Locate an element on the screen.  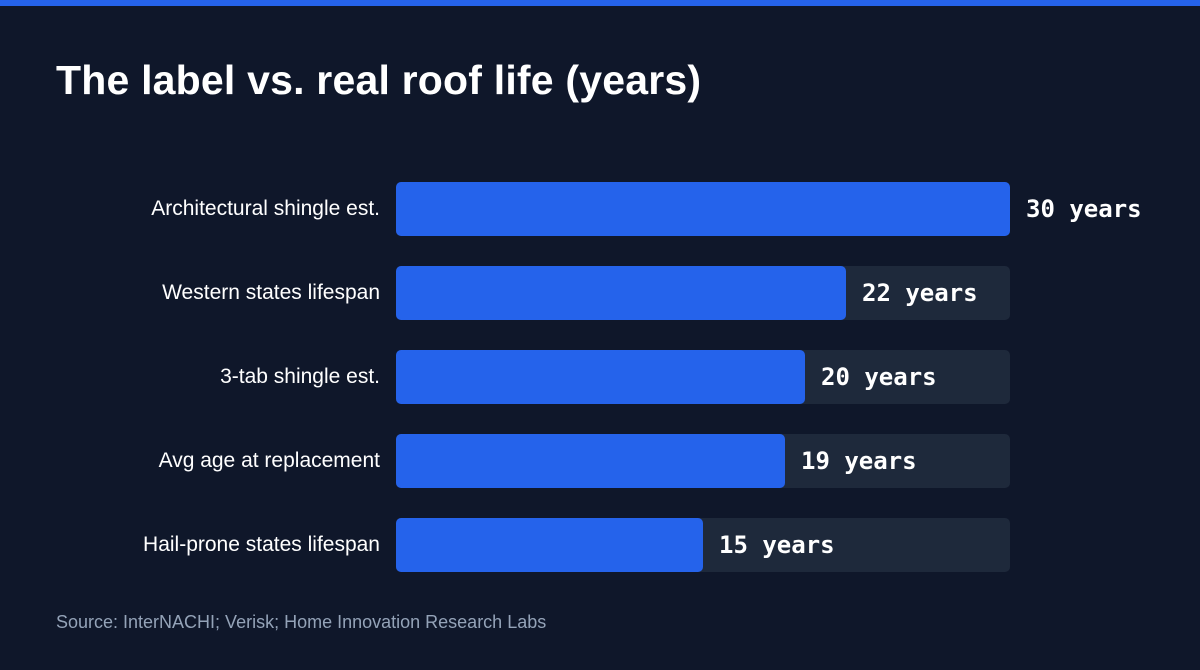
category-label: Hail-prone states lifespan is located at coordinates (261, 544).